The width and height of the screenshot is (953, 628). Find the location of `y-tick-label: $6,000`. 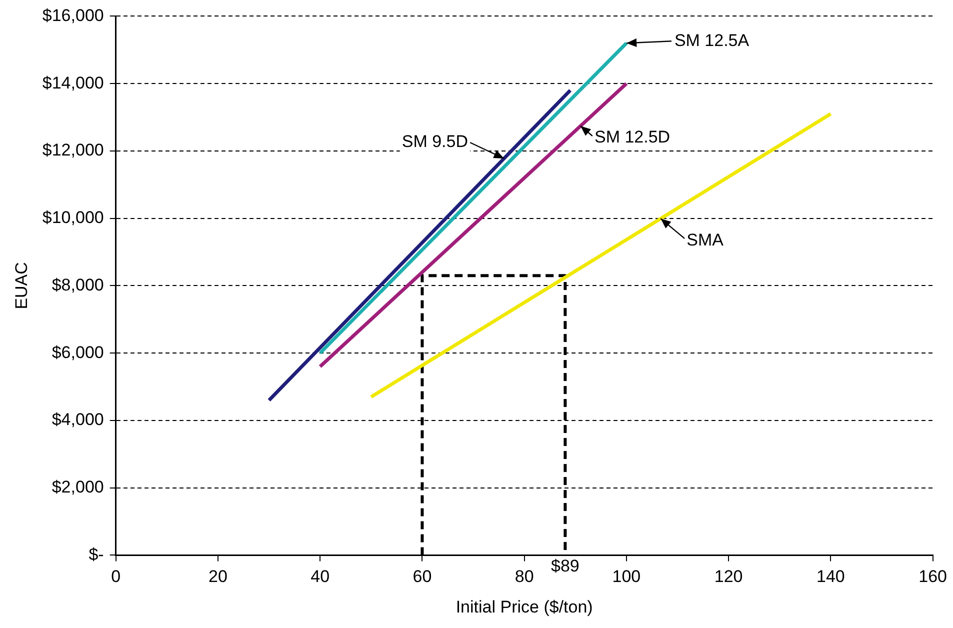

y-tick-label: $6,000 is located at coordinates (78, 352).